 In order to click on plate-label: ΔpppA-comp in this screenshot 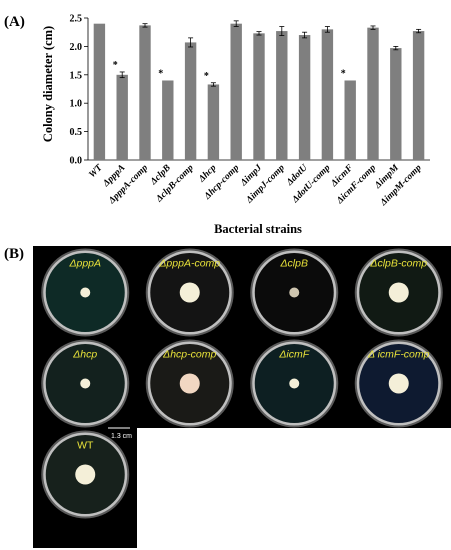, I will do `click(189, 264)`.